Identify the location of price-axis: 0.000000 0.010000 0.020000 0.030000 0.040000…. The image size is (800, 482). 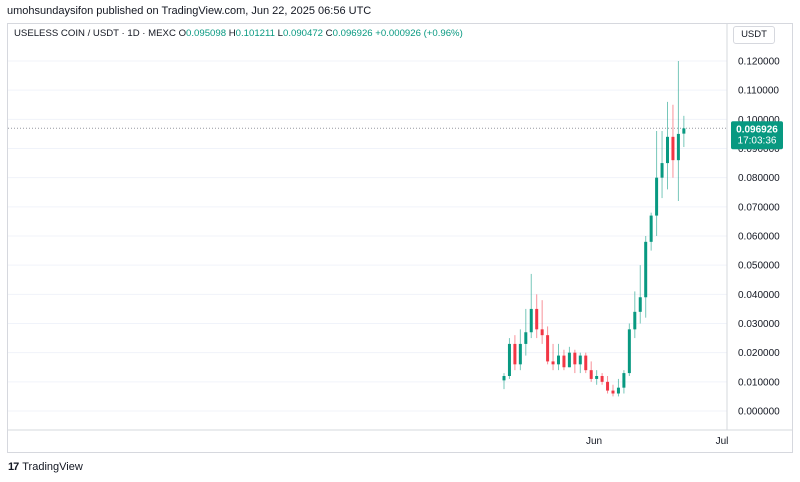
(759, 237).